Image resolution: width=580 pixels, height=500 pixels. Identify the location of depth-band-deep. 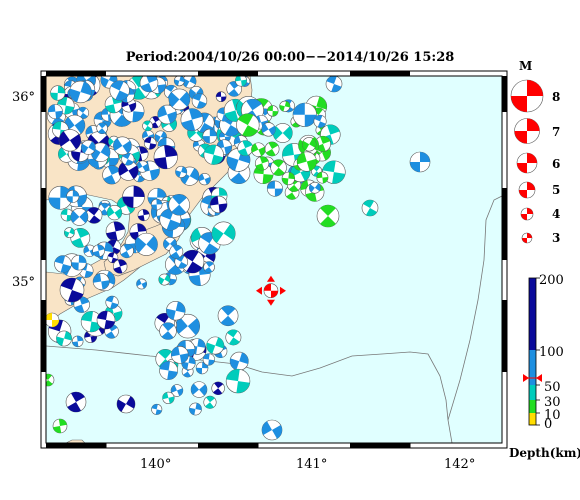
(532, 314).